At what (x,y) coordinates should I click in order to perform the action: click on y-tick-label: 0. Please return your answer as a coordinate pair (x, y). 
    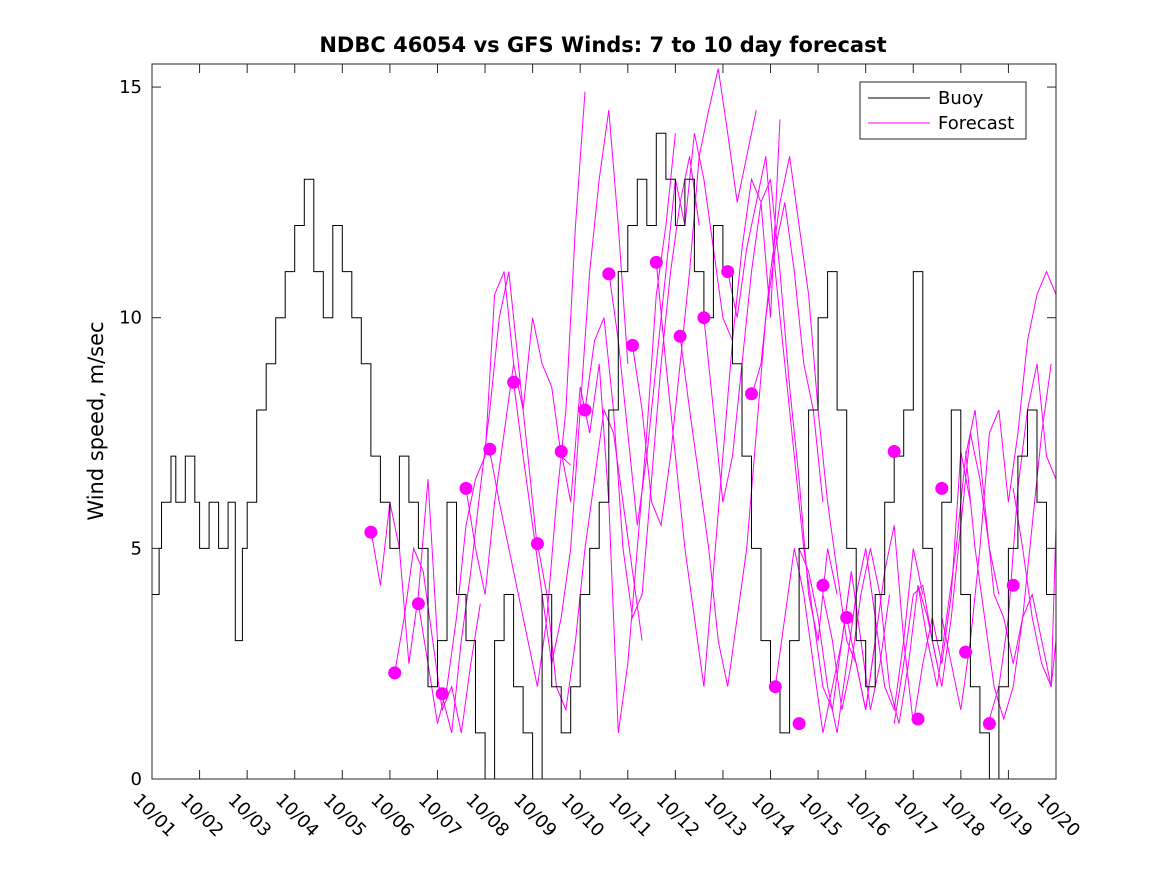
    Looking at the image, I should click on (136, 779).